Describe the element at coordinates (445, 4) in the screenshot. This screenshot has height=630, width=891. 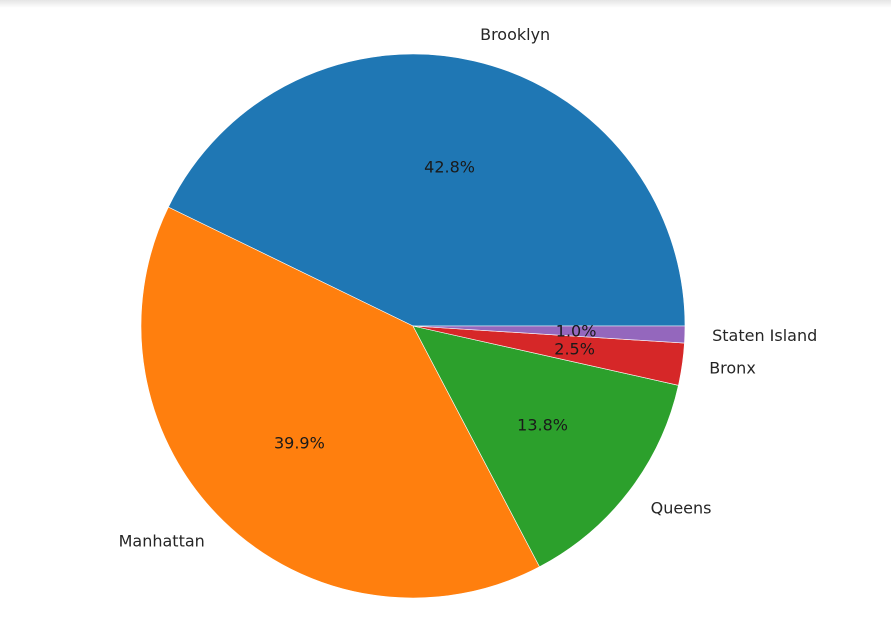
I see `top-shadow` at that location.